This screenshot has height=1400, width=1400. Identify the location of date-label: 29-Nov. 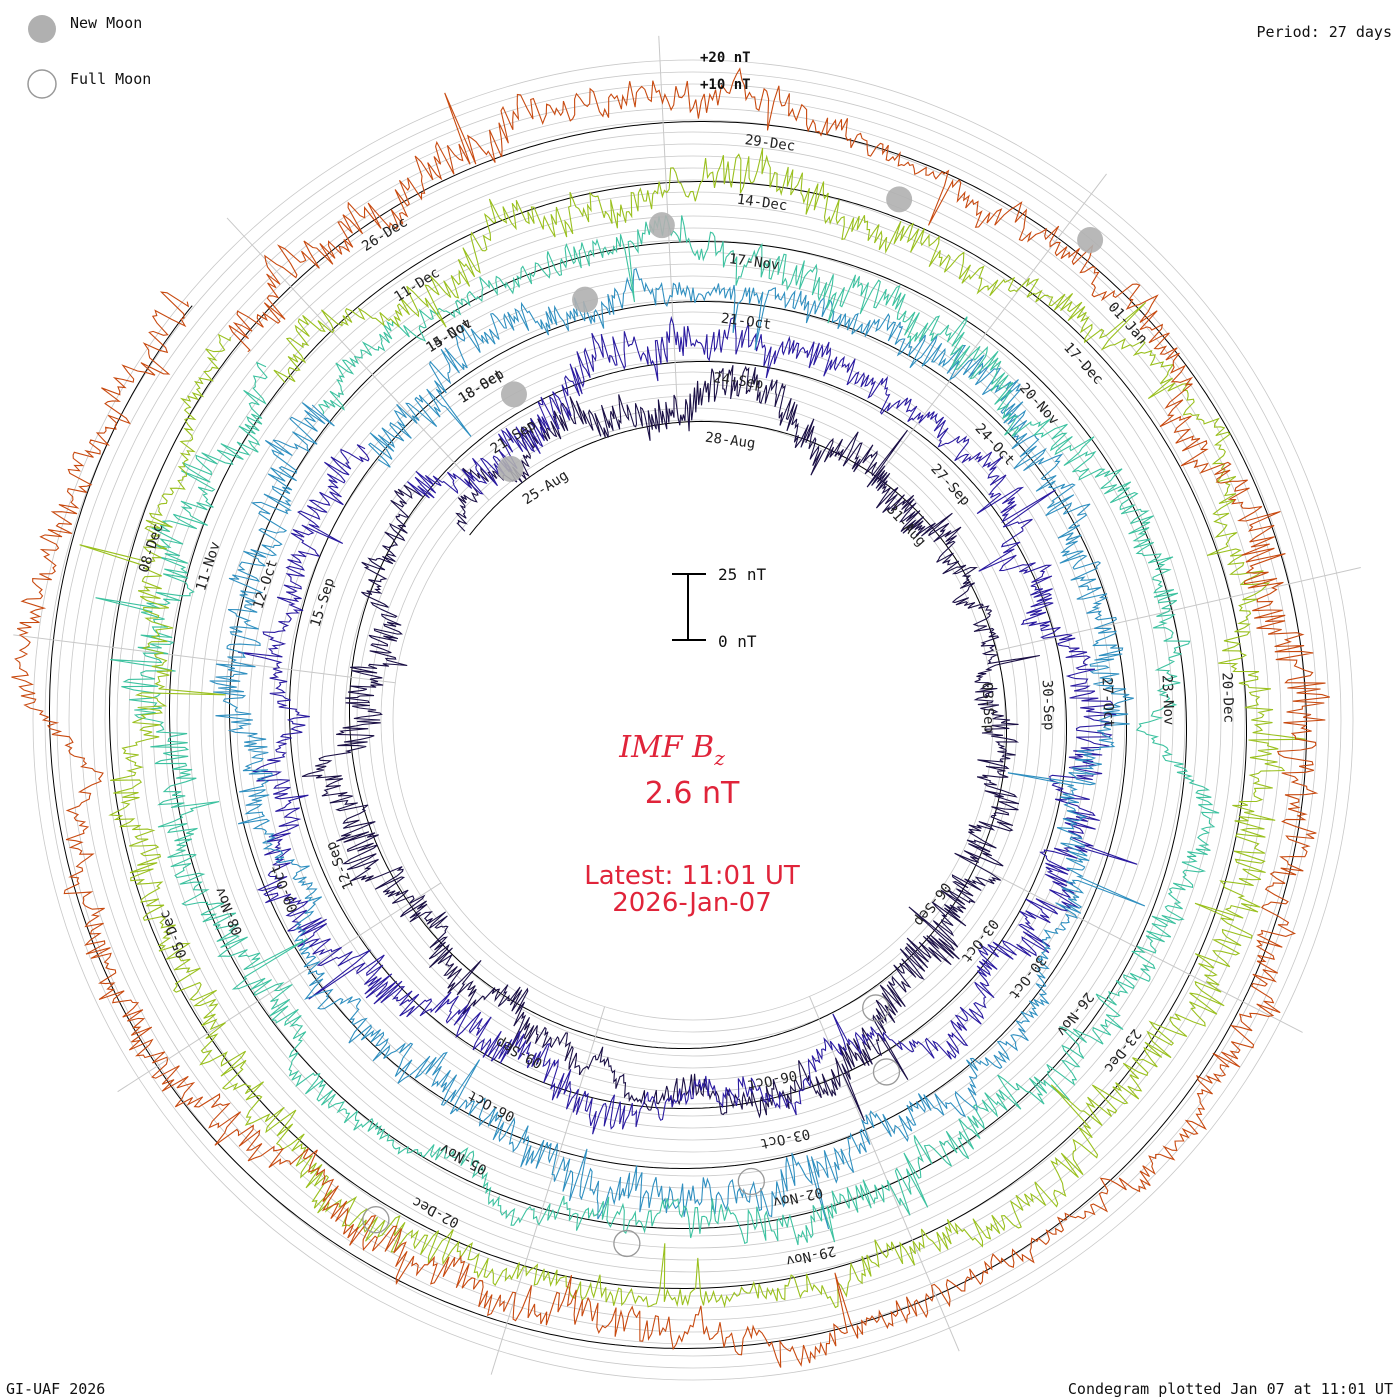
(810, 1255).